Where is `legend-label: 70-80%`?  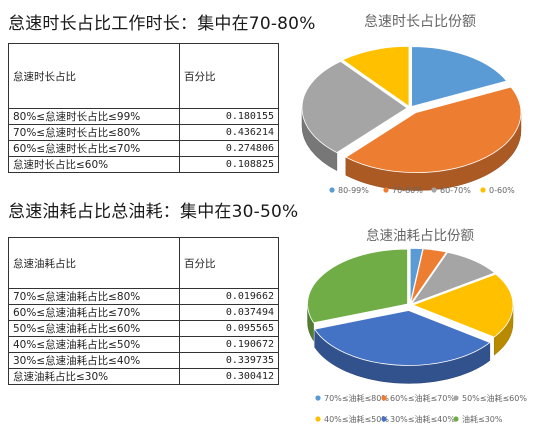 legend-label: 70-80% is located at coordinates (407, 190).